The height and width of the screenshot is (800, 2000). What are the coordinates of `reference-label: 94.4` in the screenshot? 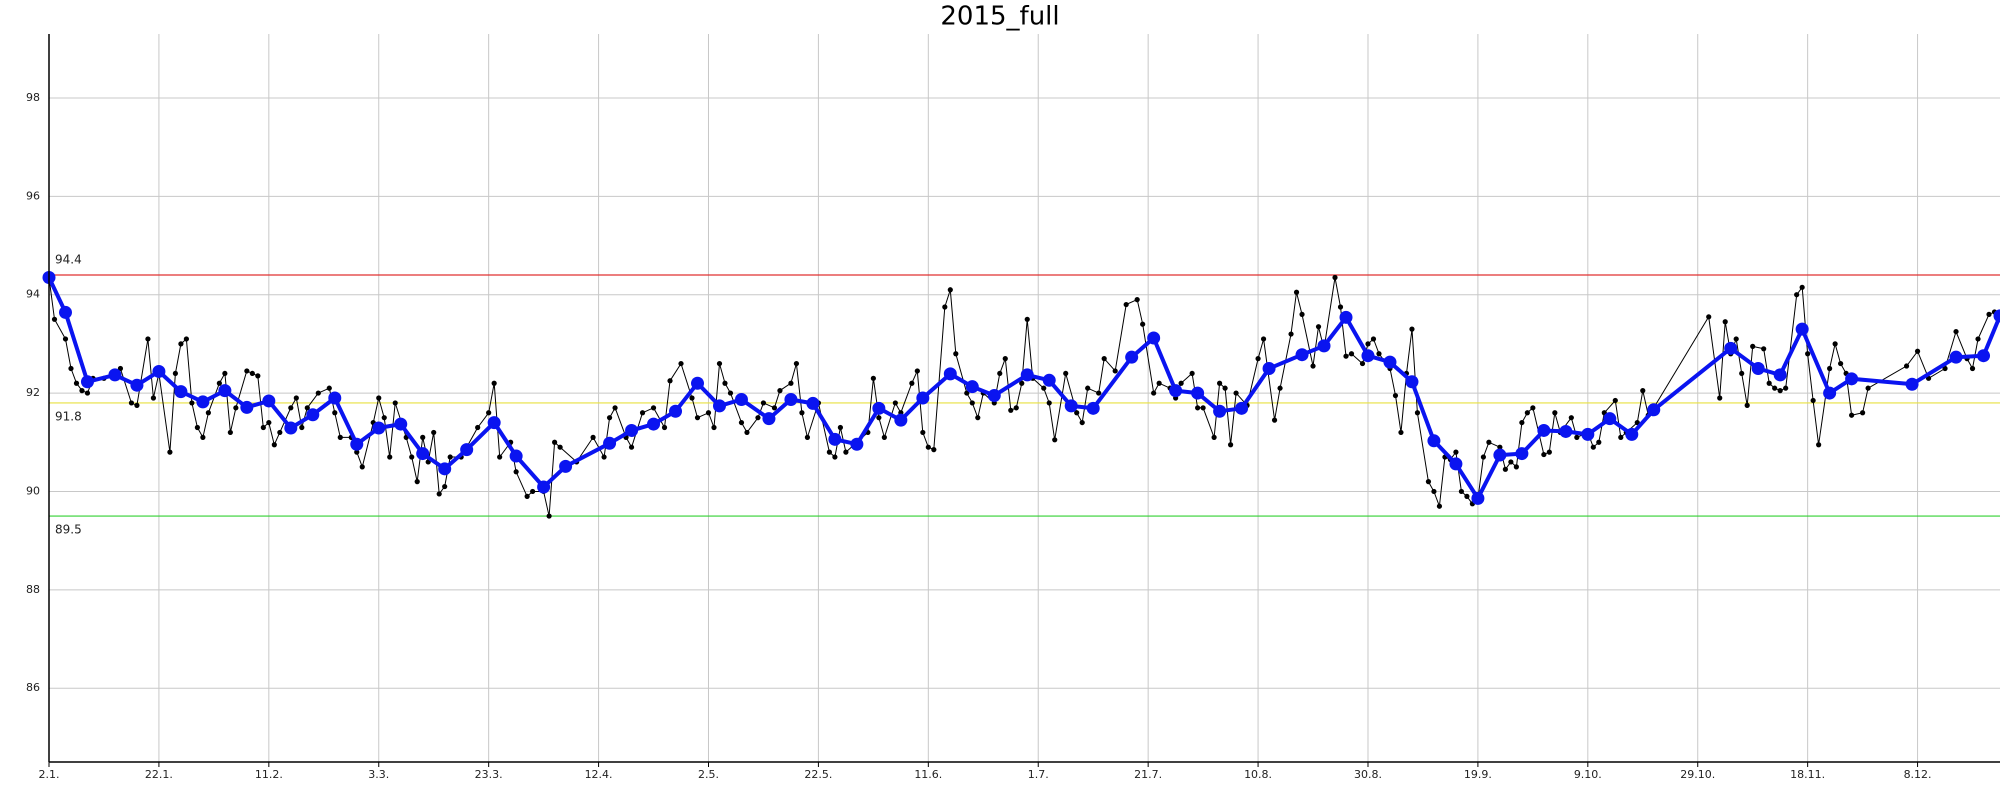 It's located at (68, 260).